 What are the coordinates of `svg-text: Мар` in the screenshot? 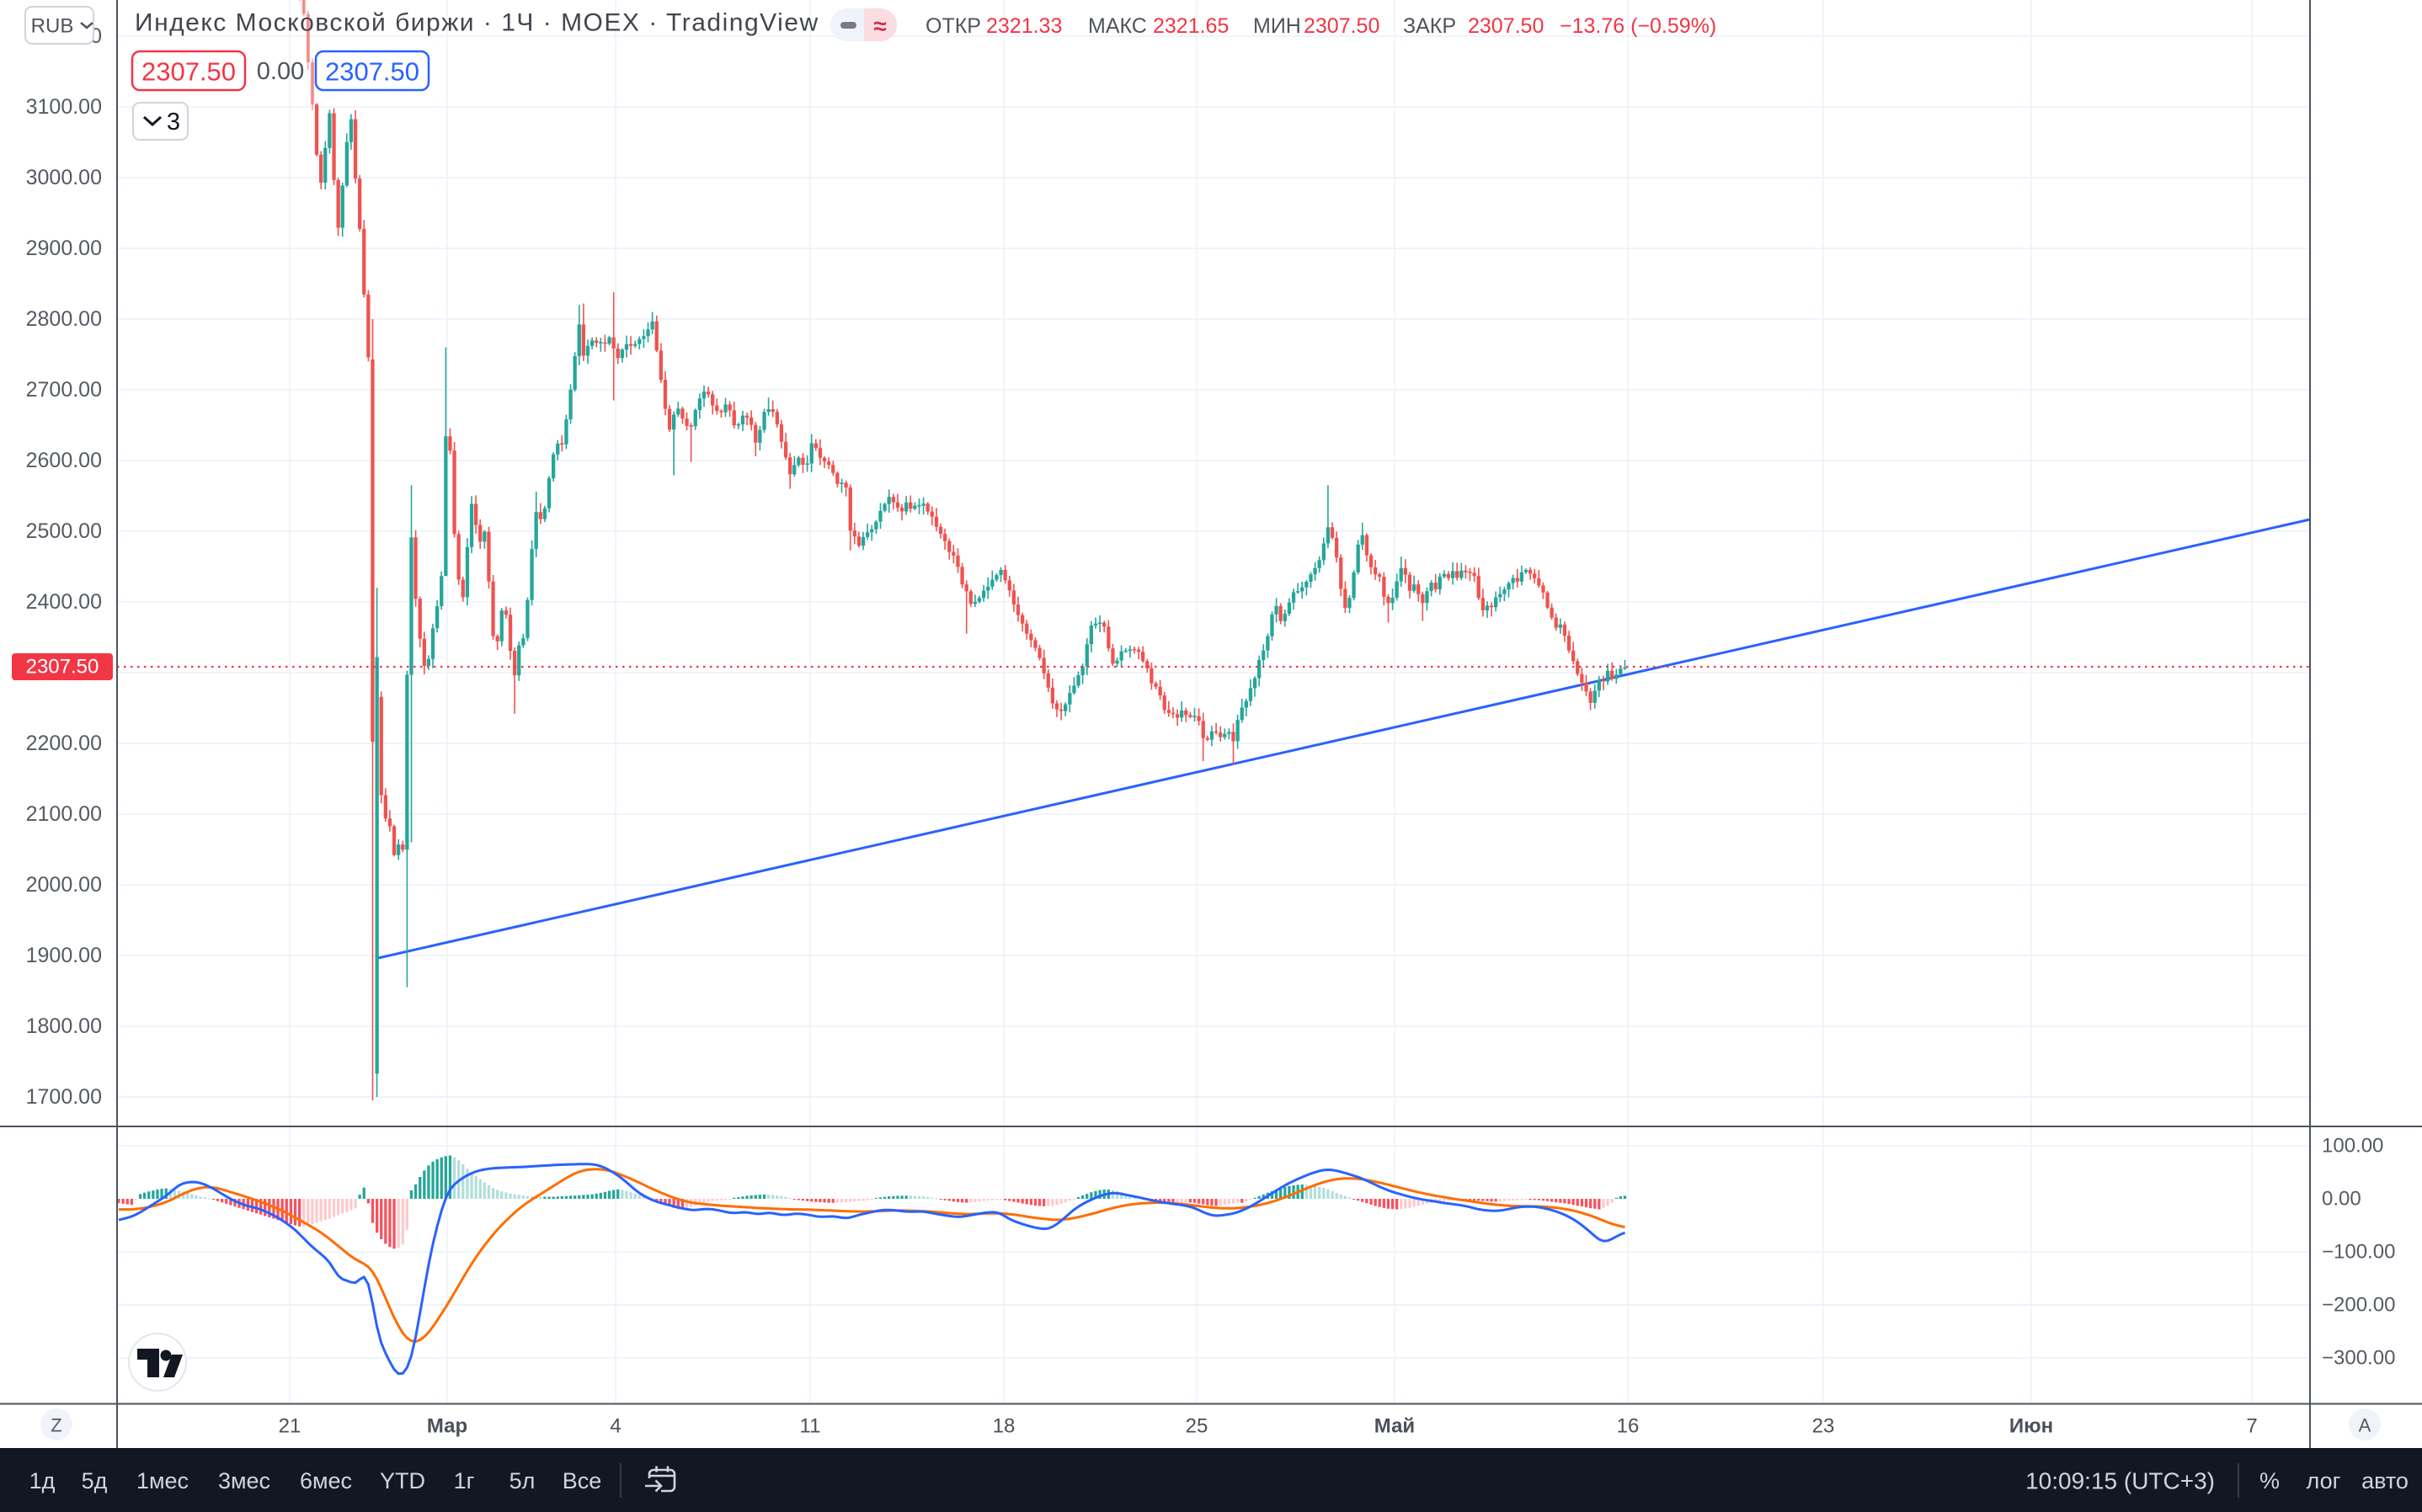 It's located at (447, 1427).